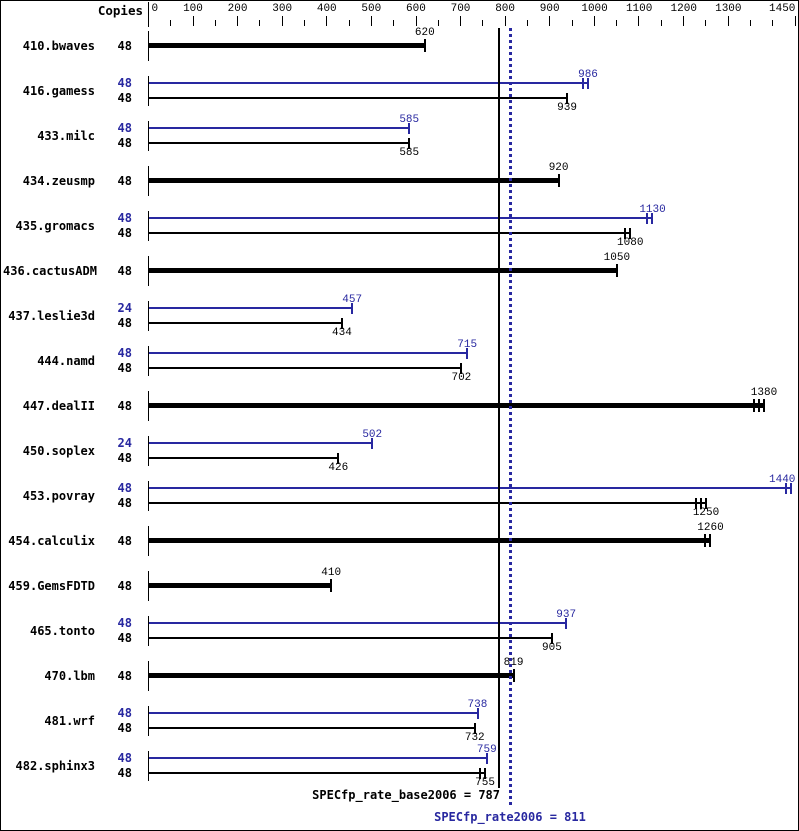 This screenshot has width=799, height=831. Describe the element at coordinates (567, 107) in the screenshot. I see `bar-value-label: 939` at that location.